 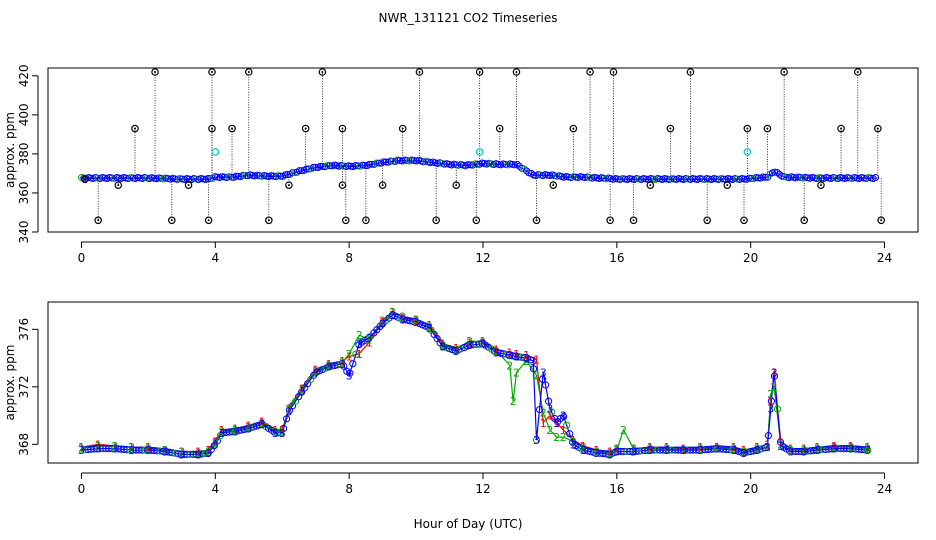 I want to click on bottom-y-tick-label: 372, so click(x=24, y=386).